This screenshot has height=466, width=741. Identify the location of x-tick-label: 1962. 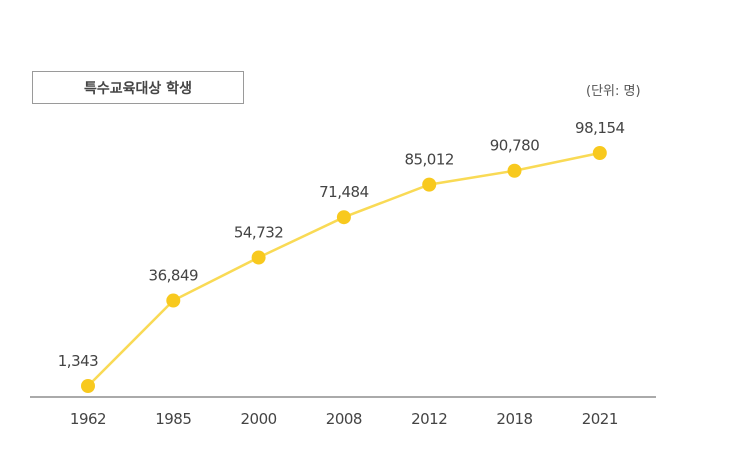
(88, 419).